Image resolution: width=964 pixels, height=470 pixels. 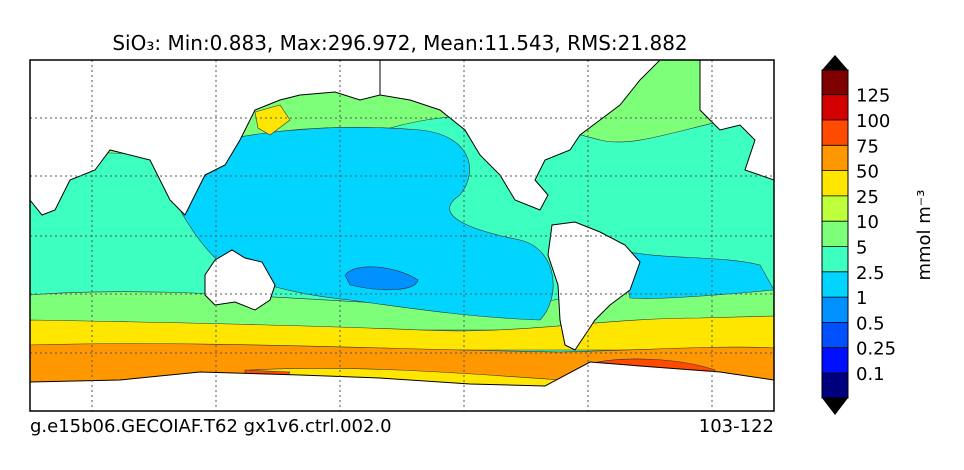 I want to click on antarctica, so click(x=402, y=386).